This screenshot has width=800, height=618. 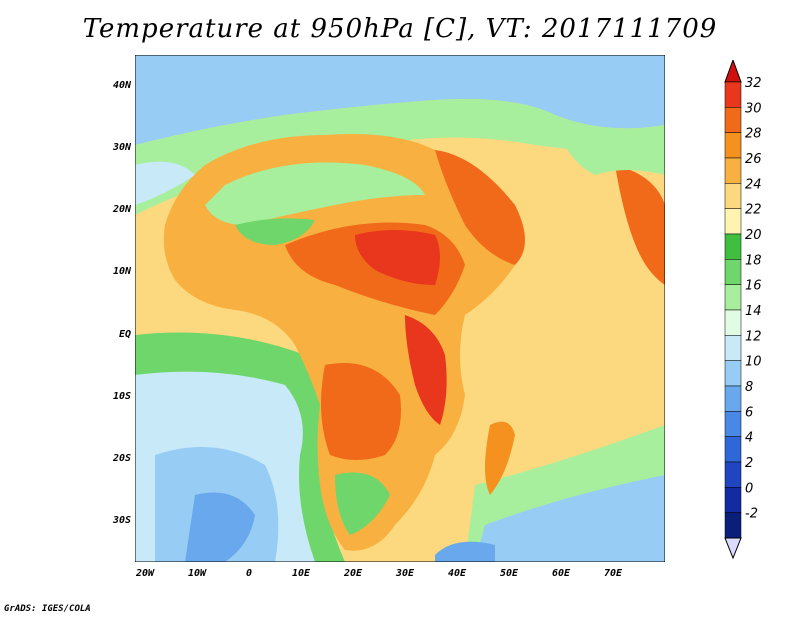 What do you see at coordinates (749, 488) in the screenshot?
I see `colorbar-label: 0` at bounding box center [749, 488].